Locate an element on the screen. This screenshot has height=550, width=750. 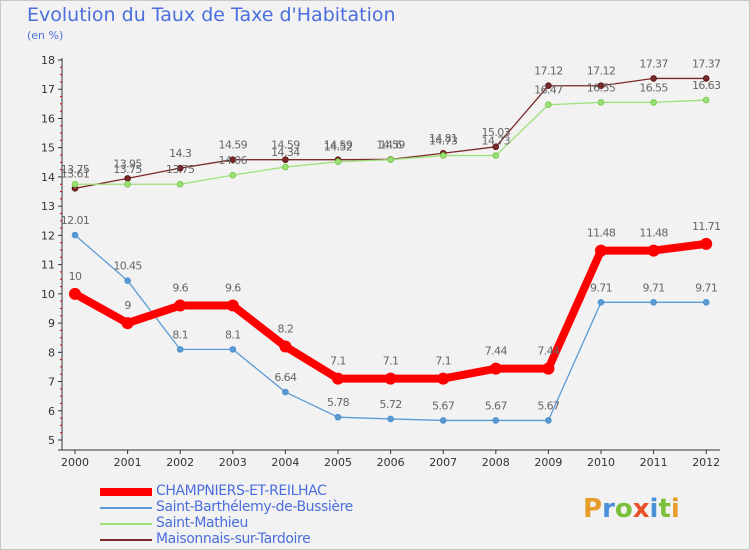
x-tick-label: 2006 is located at coordinates (391, 462).